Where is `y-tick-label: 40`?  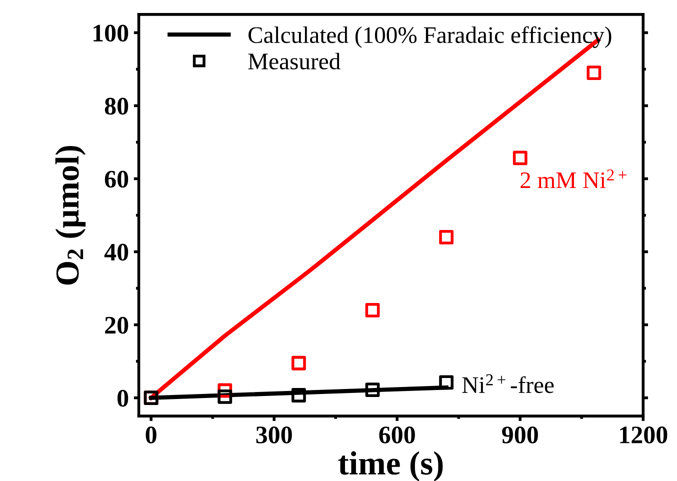
y-tick-label: 40 is located at coordinates (116, 252).